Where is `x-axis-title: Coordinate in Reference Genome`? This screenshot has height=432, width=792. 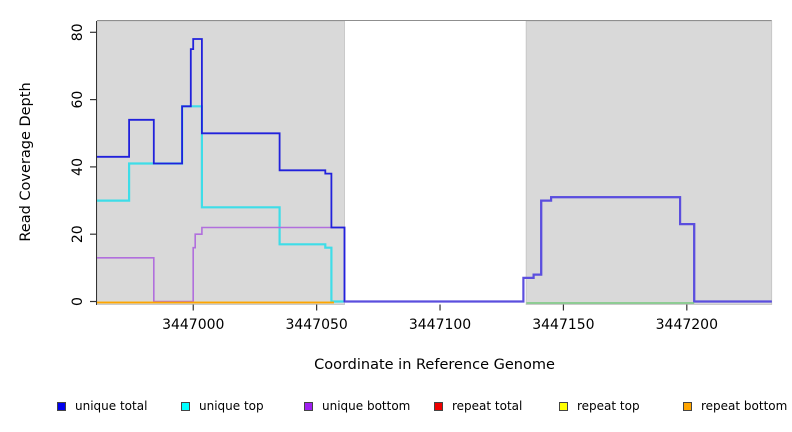 x-axis-title: Coordinate in Reference Genome is located at coordinates (434, 365).